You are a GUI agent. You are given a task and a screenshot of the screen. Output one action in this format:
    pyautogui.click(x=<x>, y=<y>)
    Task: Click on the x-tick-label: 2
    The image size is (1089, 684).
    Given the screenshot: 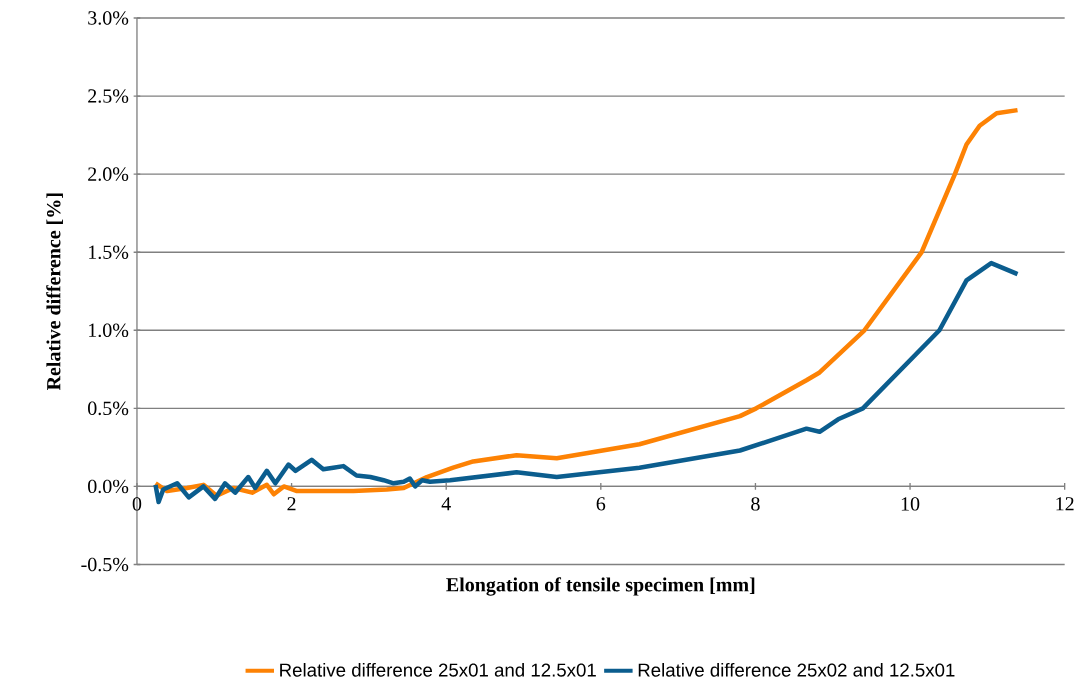 What is the action you would take?
    pyautogui.click(x=291, y=504)
    